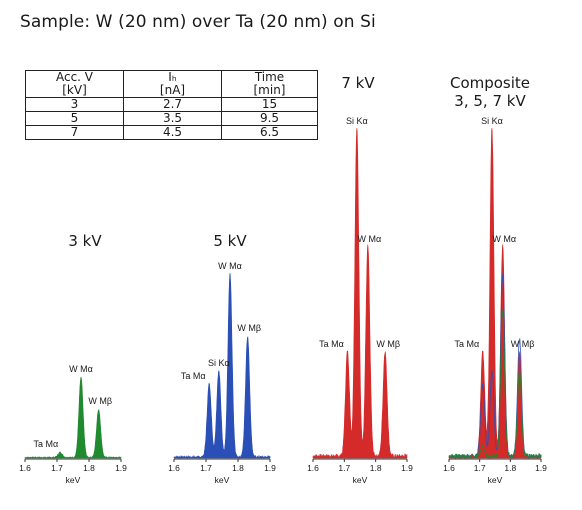 This screenshot has width=582, height=510. Describe the element at coordinates (358, 83) in the screenshot. I see `chart-title-7kv: 7 kV` at that location.